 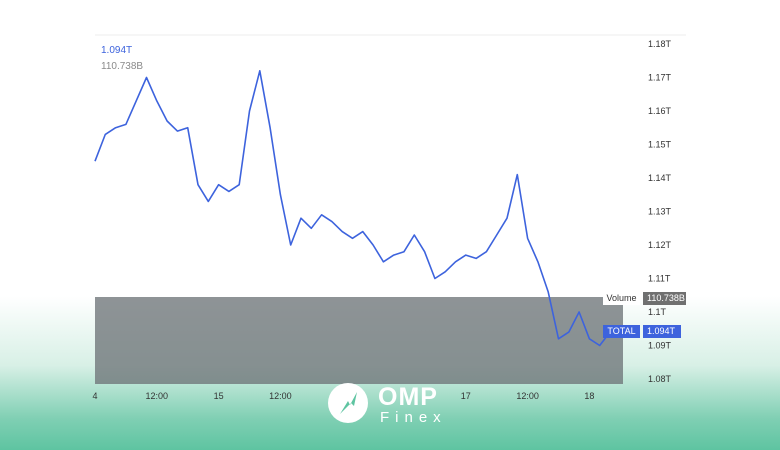 I want to click on y-tick-label: 1.11T, so click(x=659, y=279).